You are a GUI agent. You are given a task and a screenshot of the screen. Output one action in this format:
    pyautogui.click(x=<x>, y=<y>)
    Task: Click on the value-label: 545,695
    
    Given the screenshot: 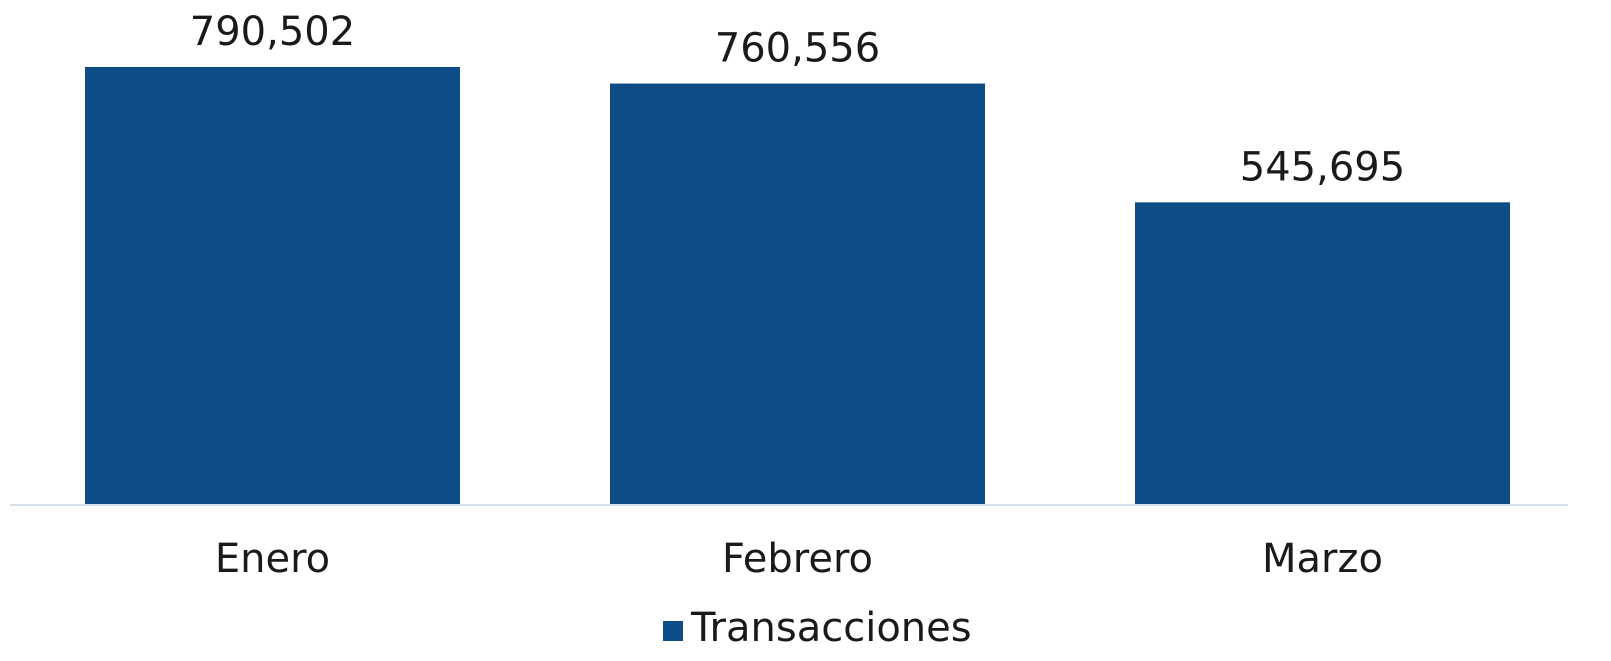 What is the action you would take?
    pyautogui.click(x=1322, y=167)
    